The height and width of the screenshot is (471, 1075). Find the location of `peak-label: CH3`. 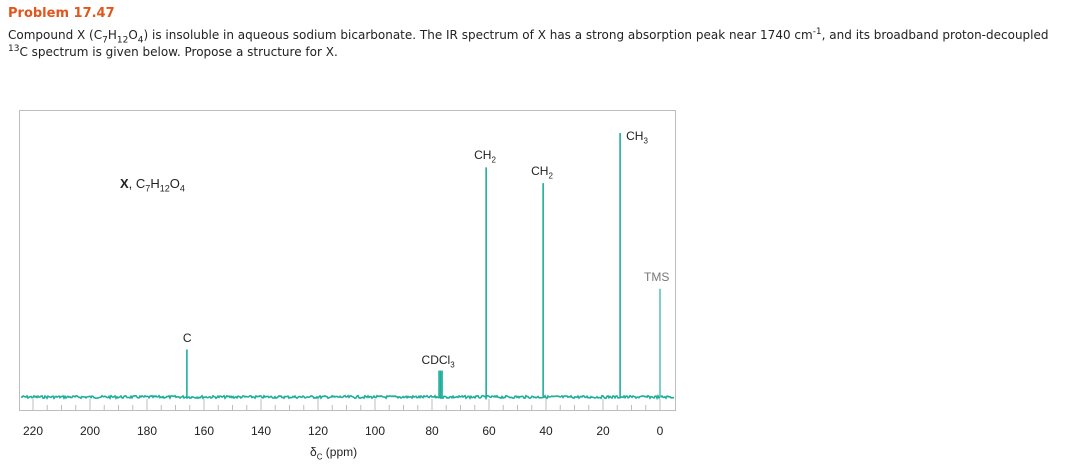

peak-label: CH3 is located at coordinates (637, 137).